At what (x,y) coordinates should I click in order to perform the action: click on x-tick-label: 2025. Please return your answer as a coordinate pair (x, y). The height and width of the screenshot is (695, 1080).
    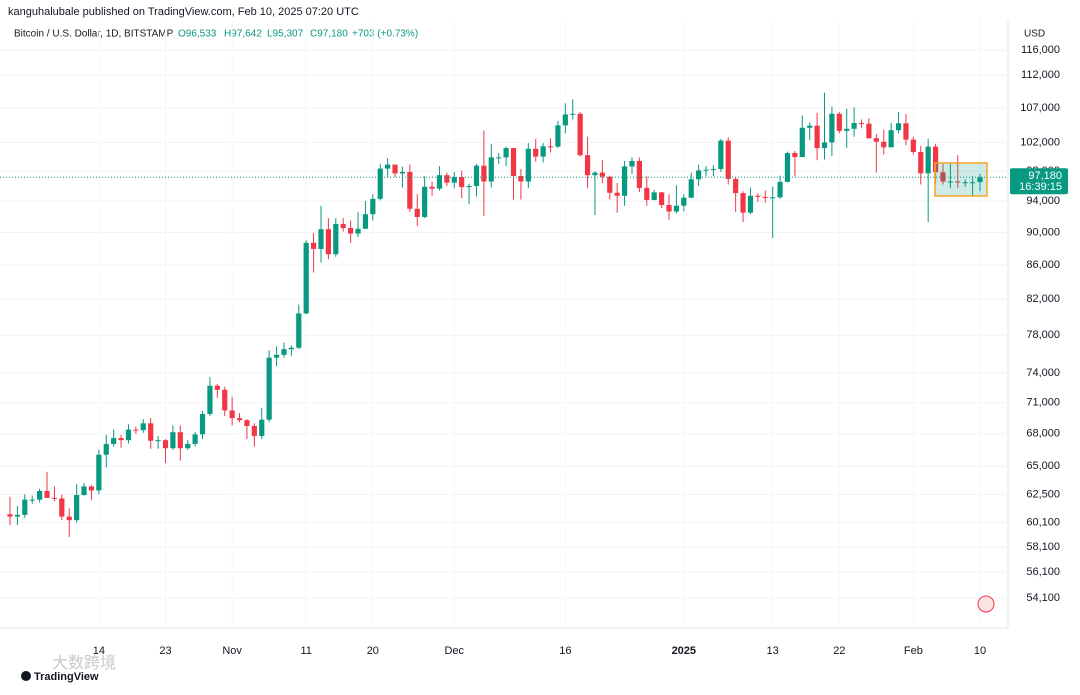
    Looking at the image, I should click on (684, 651).